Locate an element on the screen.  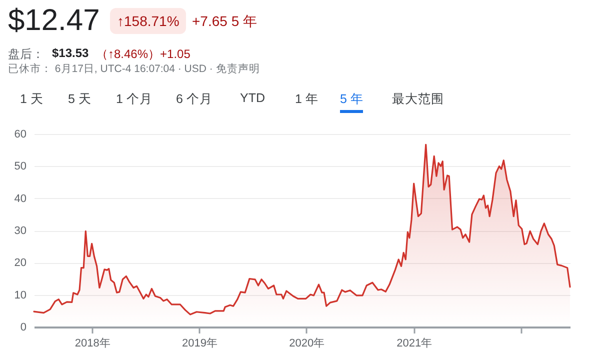
y-tick-label: 50 is located at coordinates (20, 166).